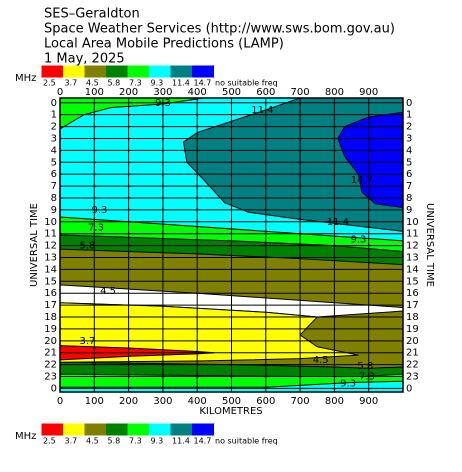 The image size is (462, 472). What do you see at coordinates (197, 92) in the screenshot?
I see `x-tick-label: 400` at bounding box center [197, 92].